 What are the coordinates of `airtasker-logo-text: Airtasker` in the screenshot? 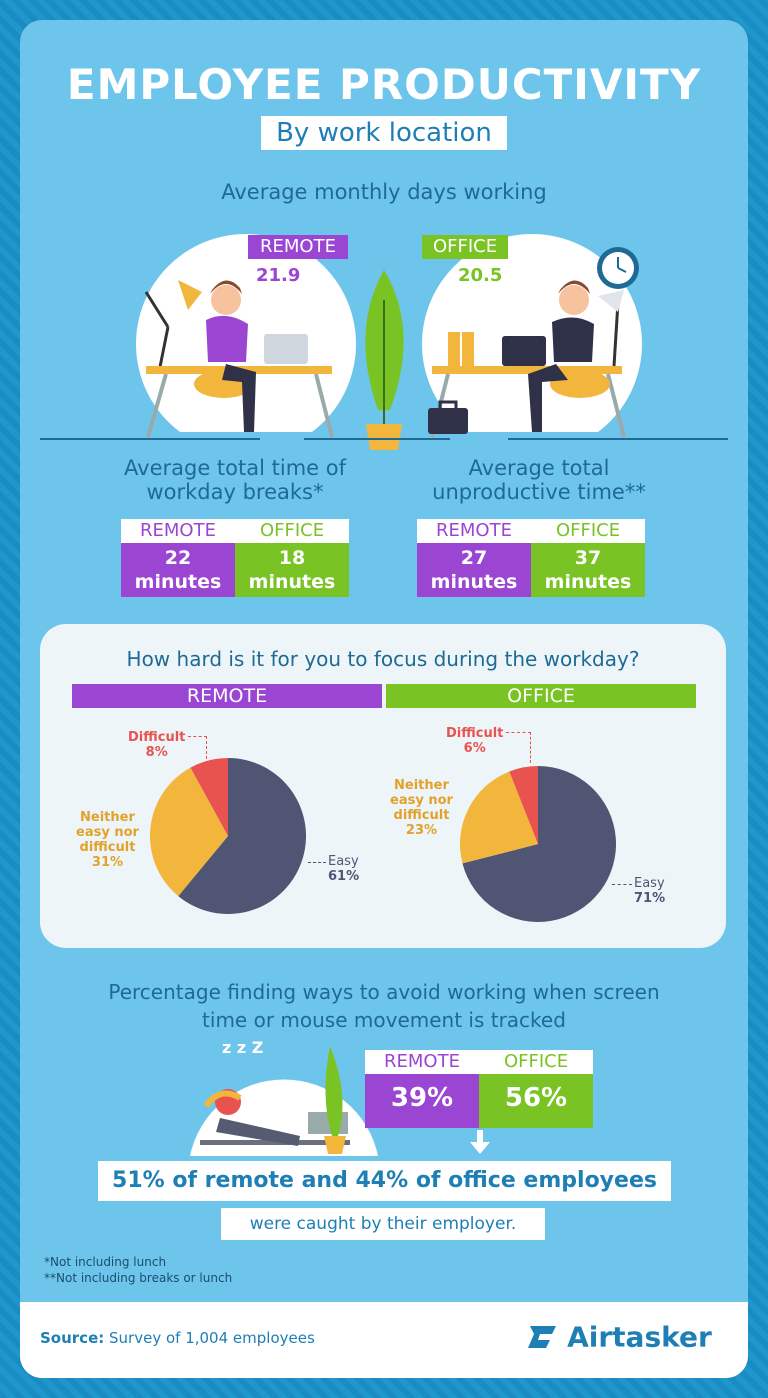 It's located at (639, 1337).